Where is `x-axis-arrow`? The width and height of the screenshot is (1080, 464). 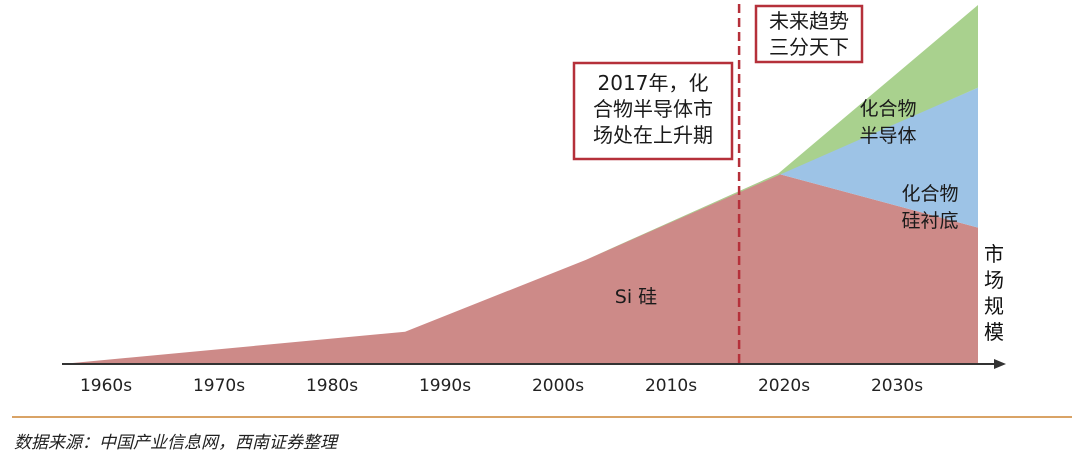 x-axis-arrow is located at coordinates (1000, 364).